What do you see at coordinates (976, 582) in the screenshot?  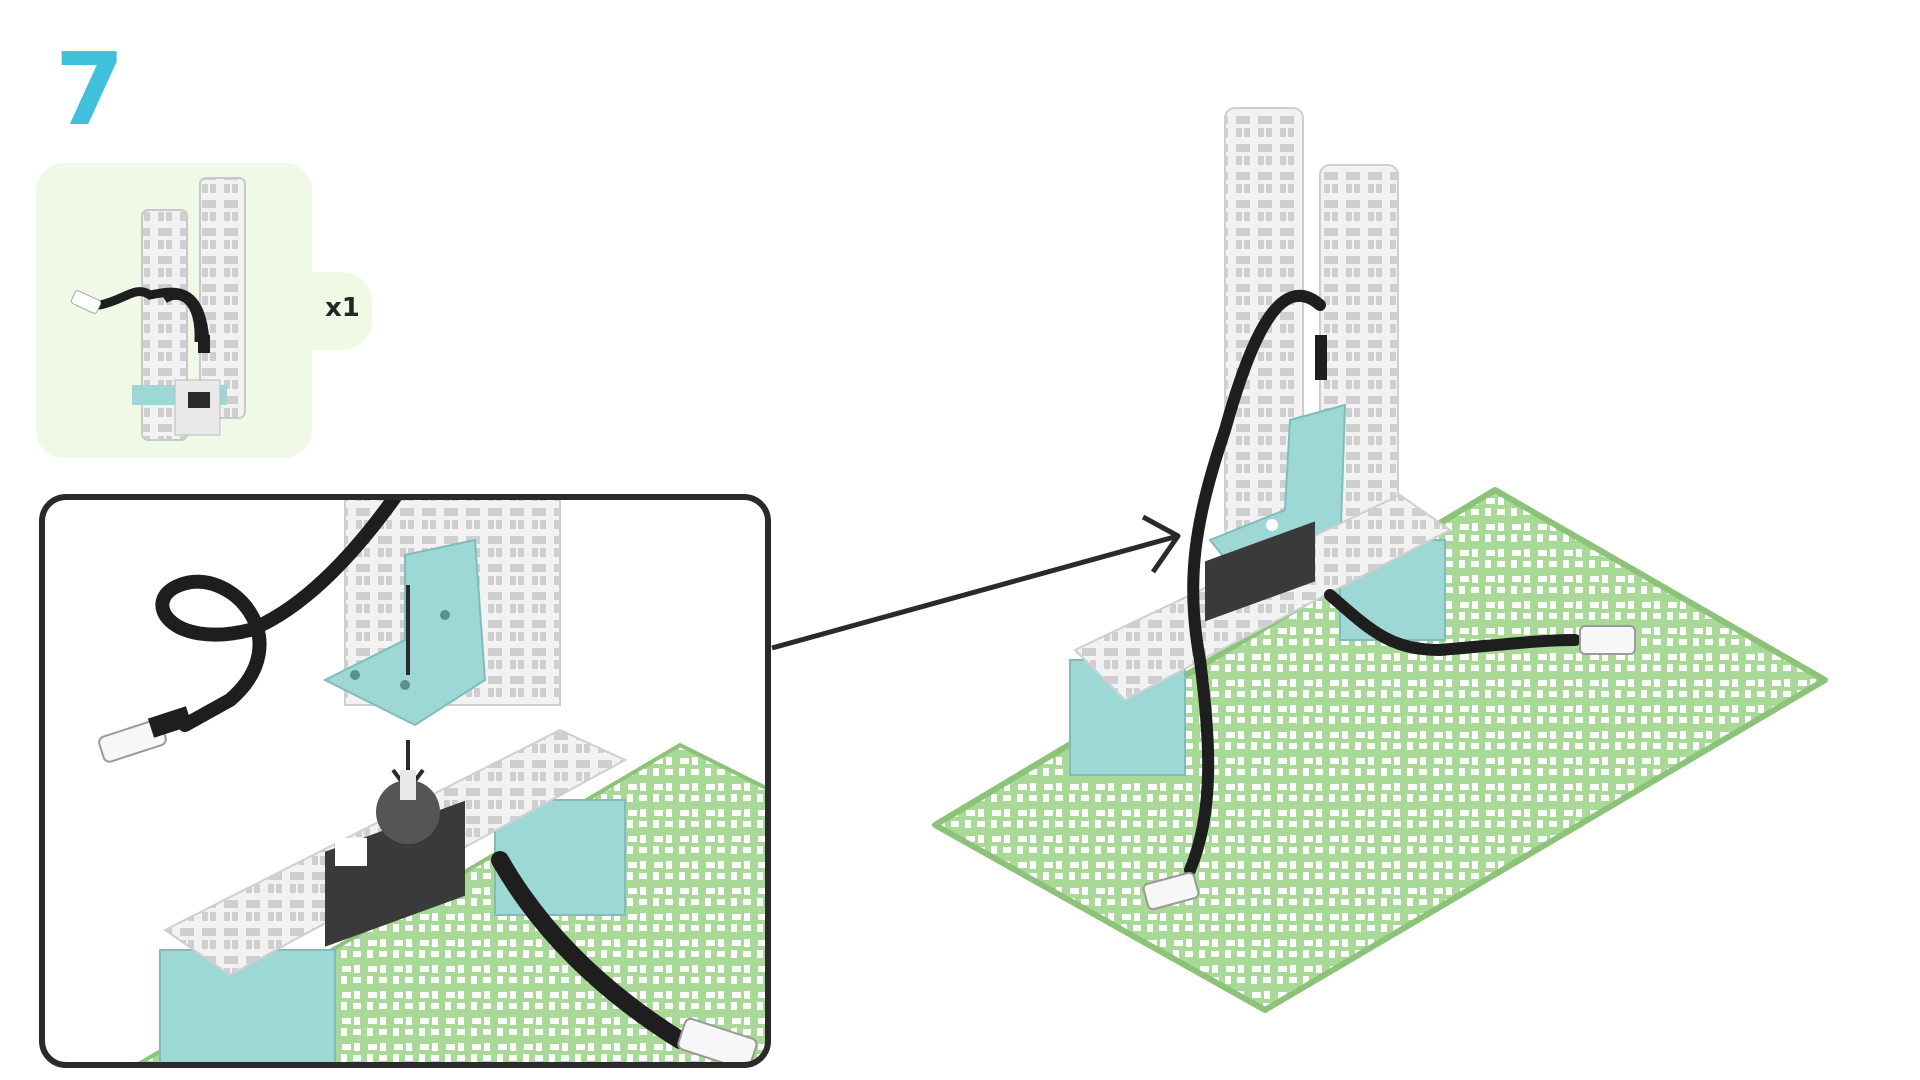 I see `pointer-arrow` at bounding box center [976, 582].